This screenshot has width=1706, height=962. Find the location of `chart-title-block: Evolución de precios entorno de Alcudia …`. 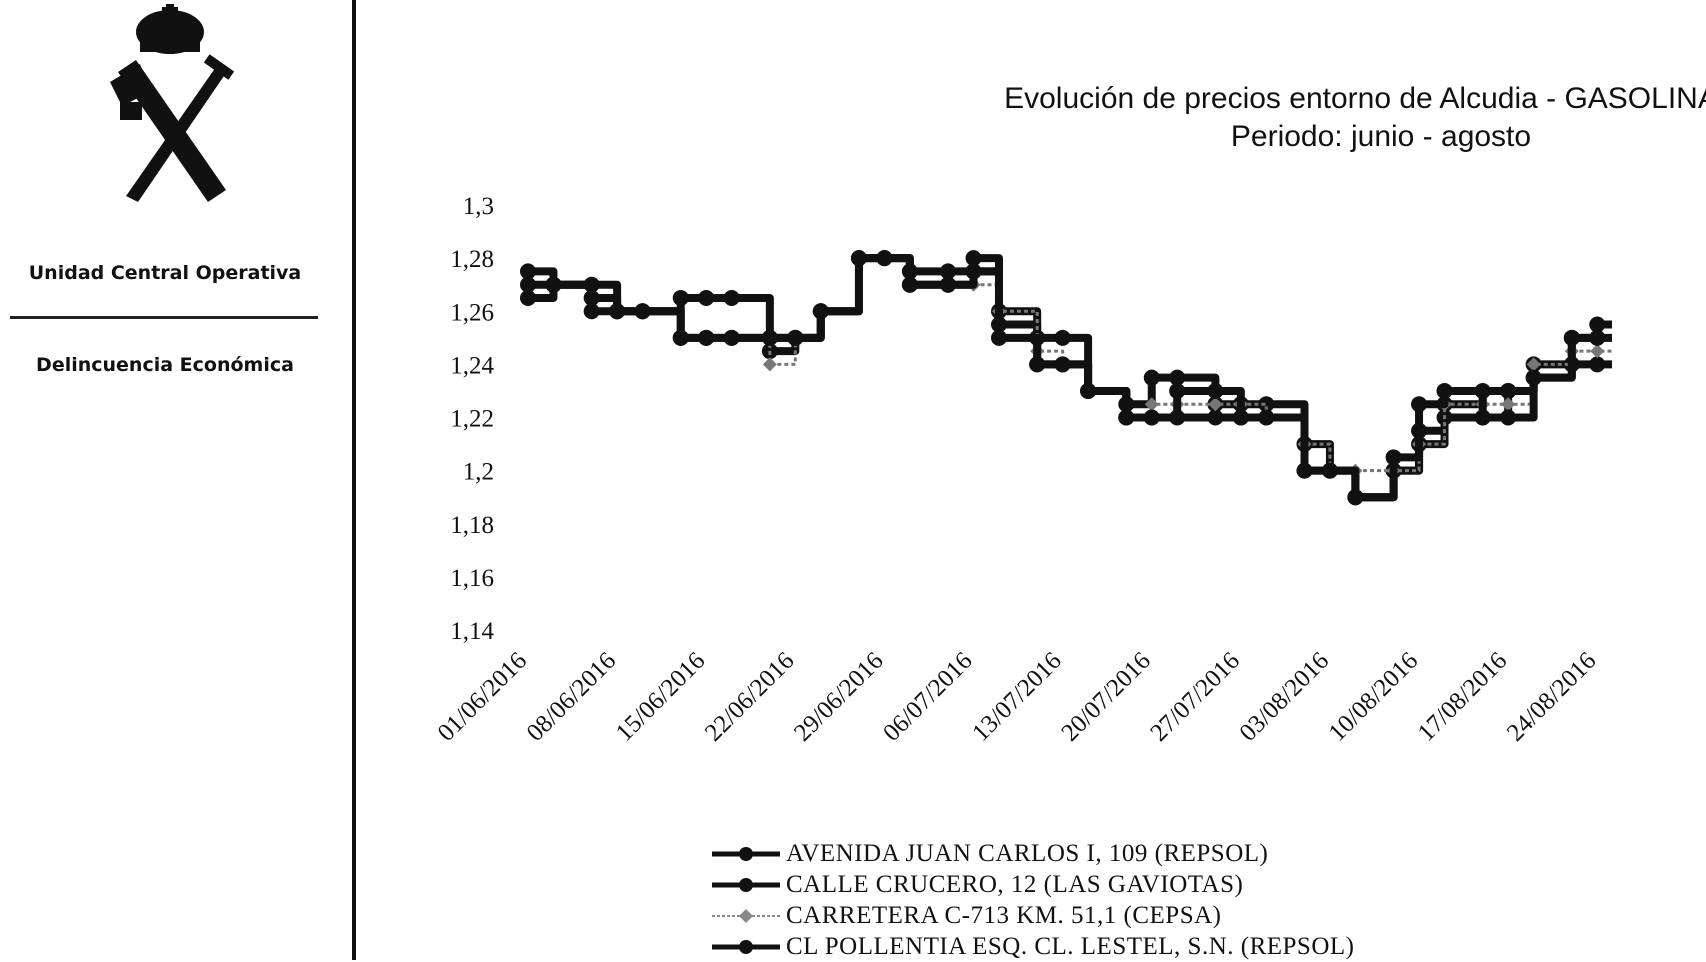

chart-title-block: Evolución de precios entorno de Alcudia … is located at coordinates (1331, 118).